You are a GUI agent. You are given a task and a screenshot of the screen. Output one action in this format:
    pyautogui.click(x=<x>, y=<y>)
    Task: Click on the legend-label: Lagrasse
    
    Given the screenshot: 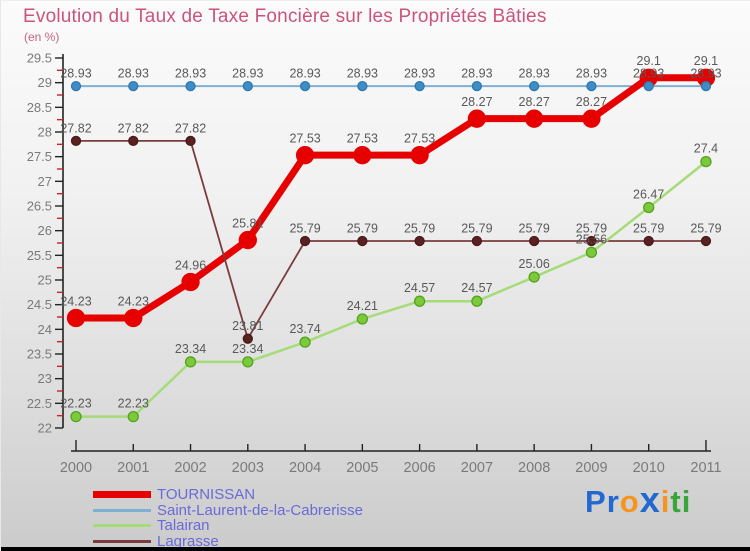 What is the action you would take?
    pyautogui.click(x=188, y=541)
    